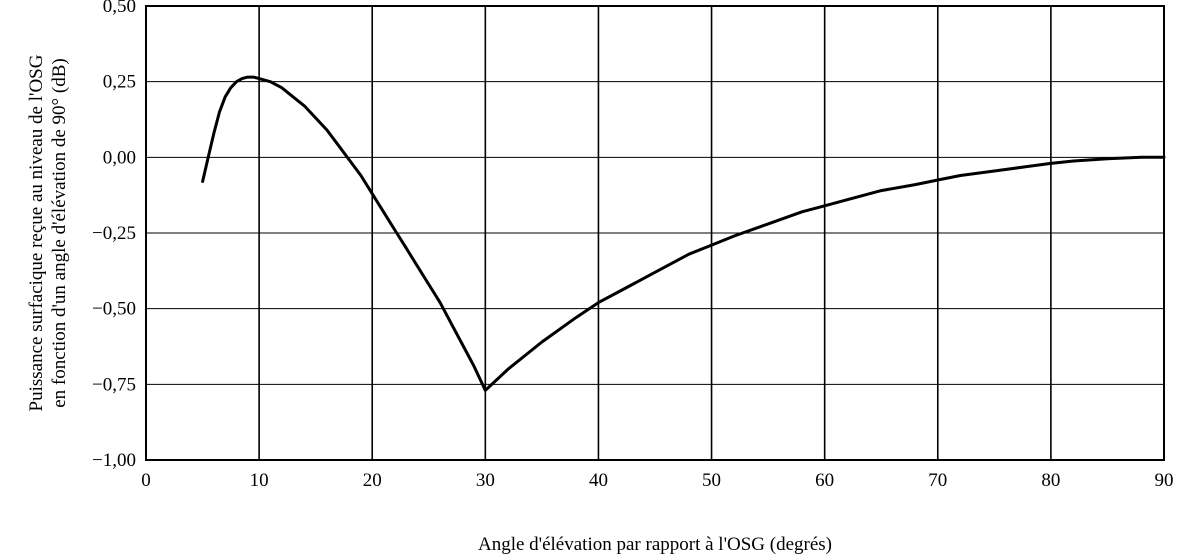 This screenshot has height=560, width=1186. I want to click on y-tick-label: −1,00, so click(114, 460).